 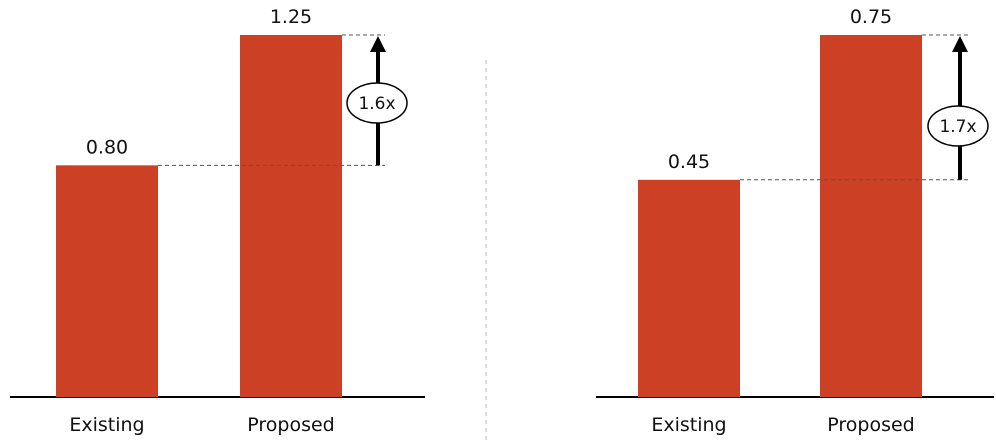 What do you see at coordinates (291, 17) in the screenshot?
I see `value-label: 1.25` at bounding box center [291, 17].